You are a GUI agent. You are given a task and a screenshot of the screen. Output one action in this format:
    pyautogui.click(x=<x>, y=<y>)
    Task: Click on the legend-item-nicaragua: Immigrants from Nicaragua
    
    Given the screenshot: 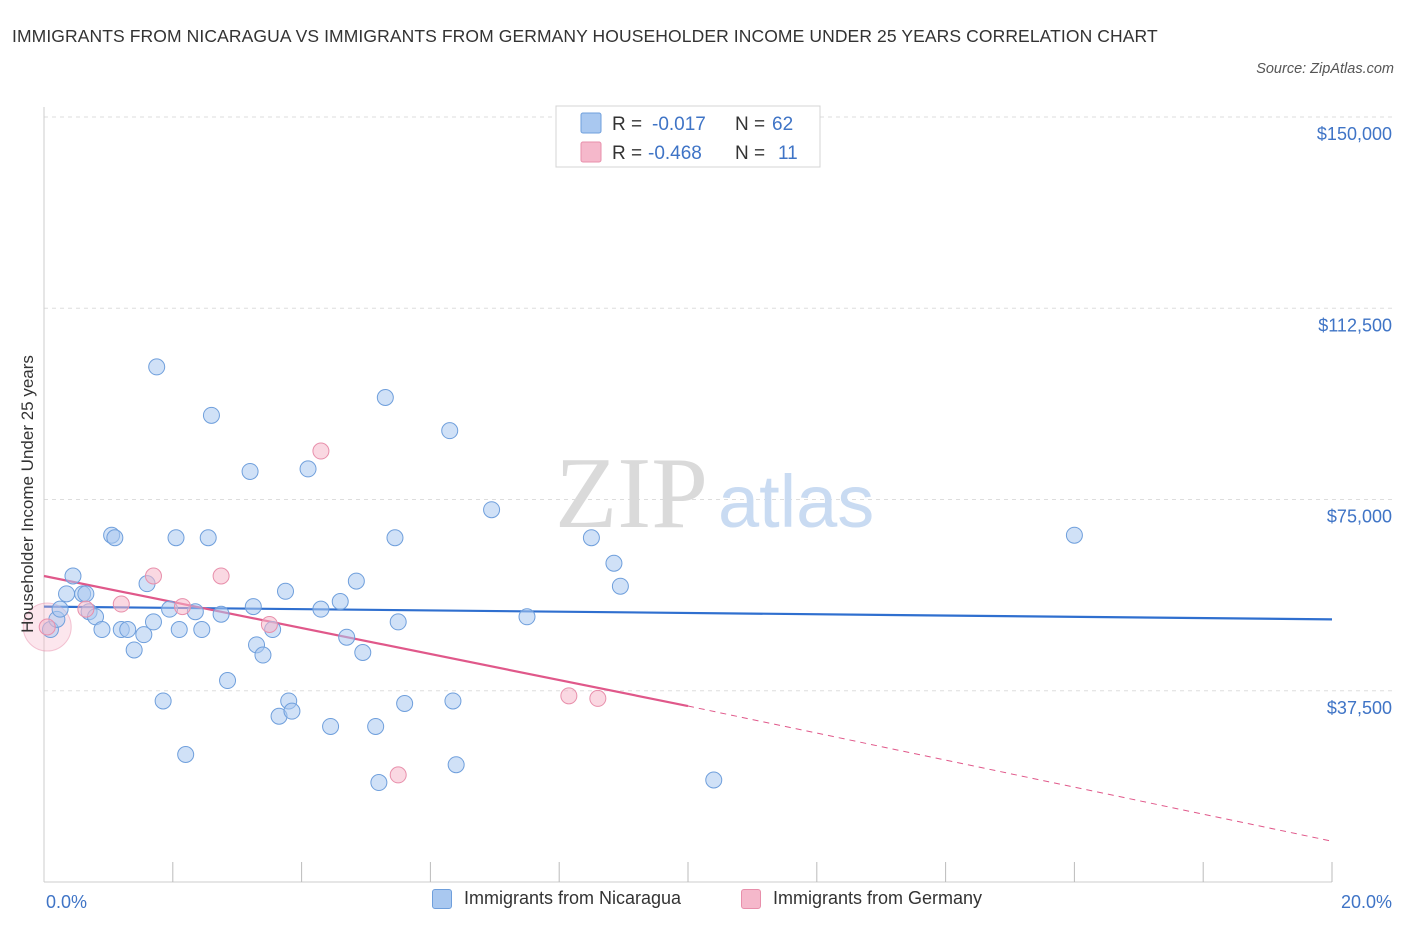 What is the action you would take?
    pyautogui.click(x=556, y=898)
    